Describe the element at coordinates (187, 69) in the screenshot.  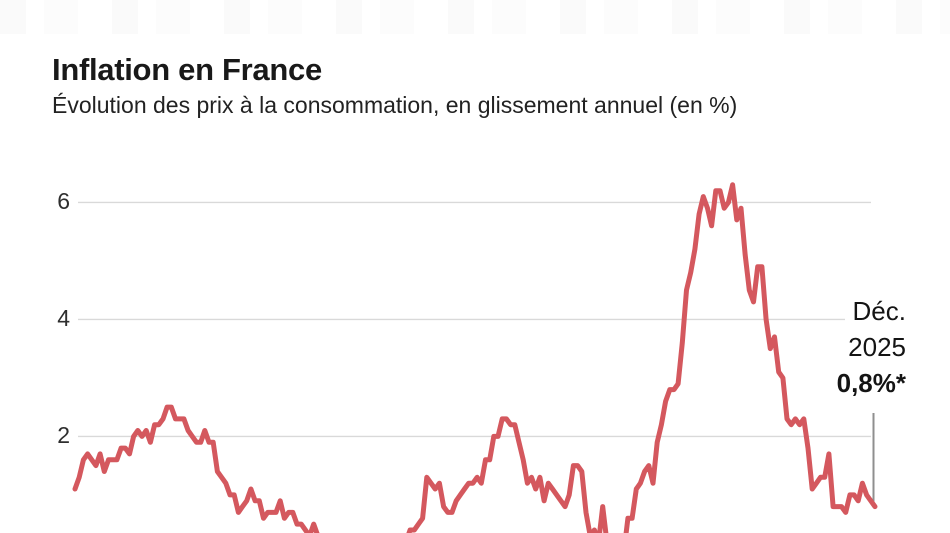
I see `chart-title: Inflation en France` at that location.